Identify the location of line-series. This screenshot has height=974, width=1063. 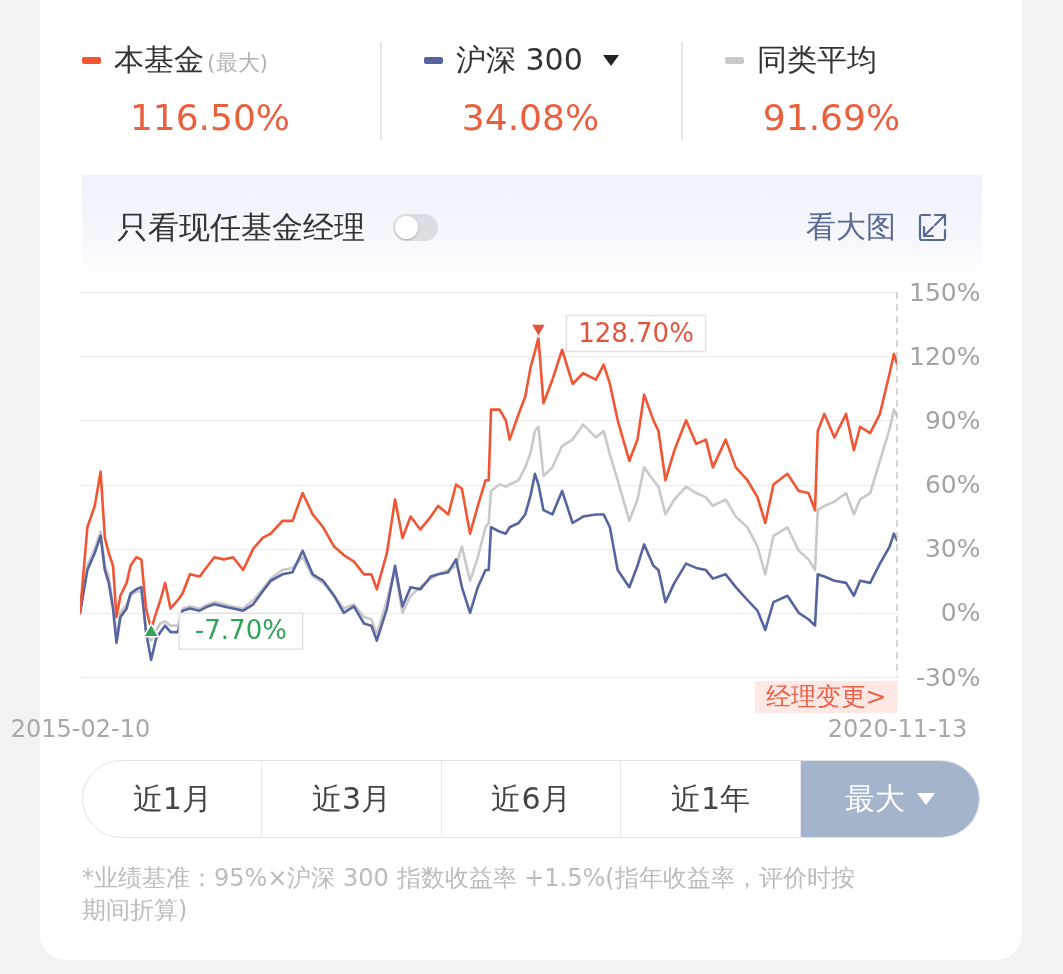
(488, 567).